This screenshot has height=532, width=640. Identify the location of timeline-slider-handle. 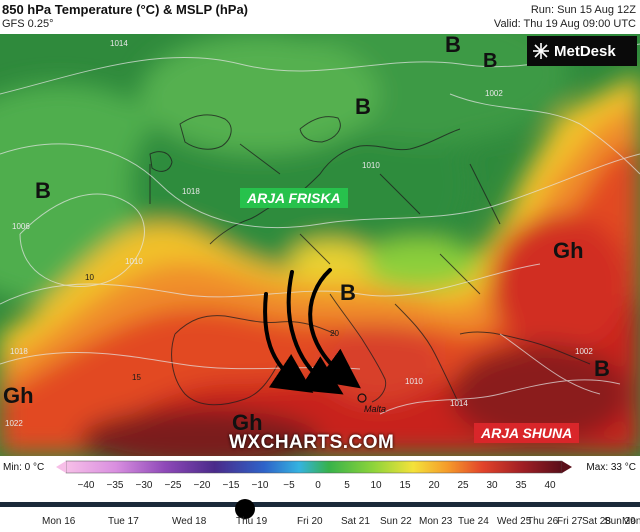
(245, 509).